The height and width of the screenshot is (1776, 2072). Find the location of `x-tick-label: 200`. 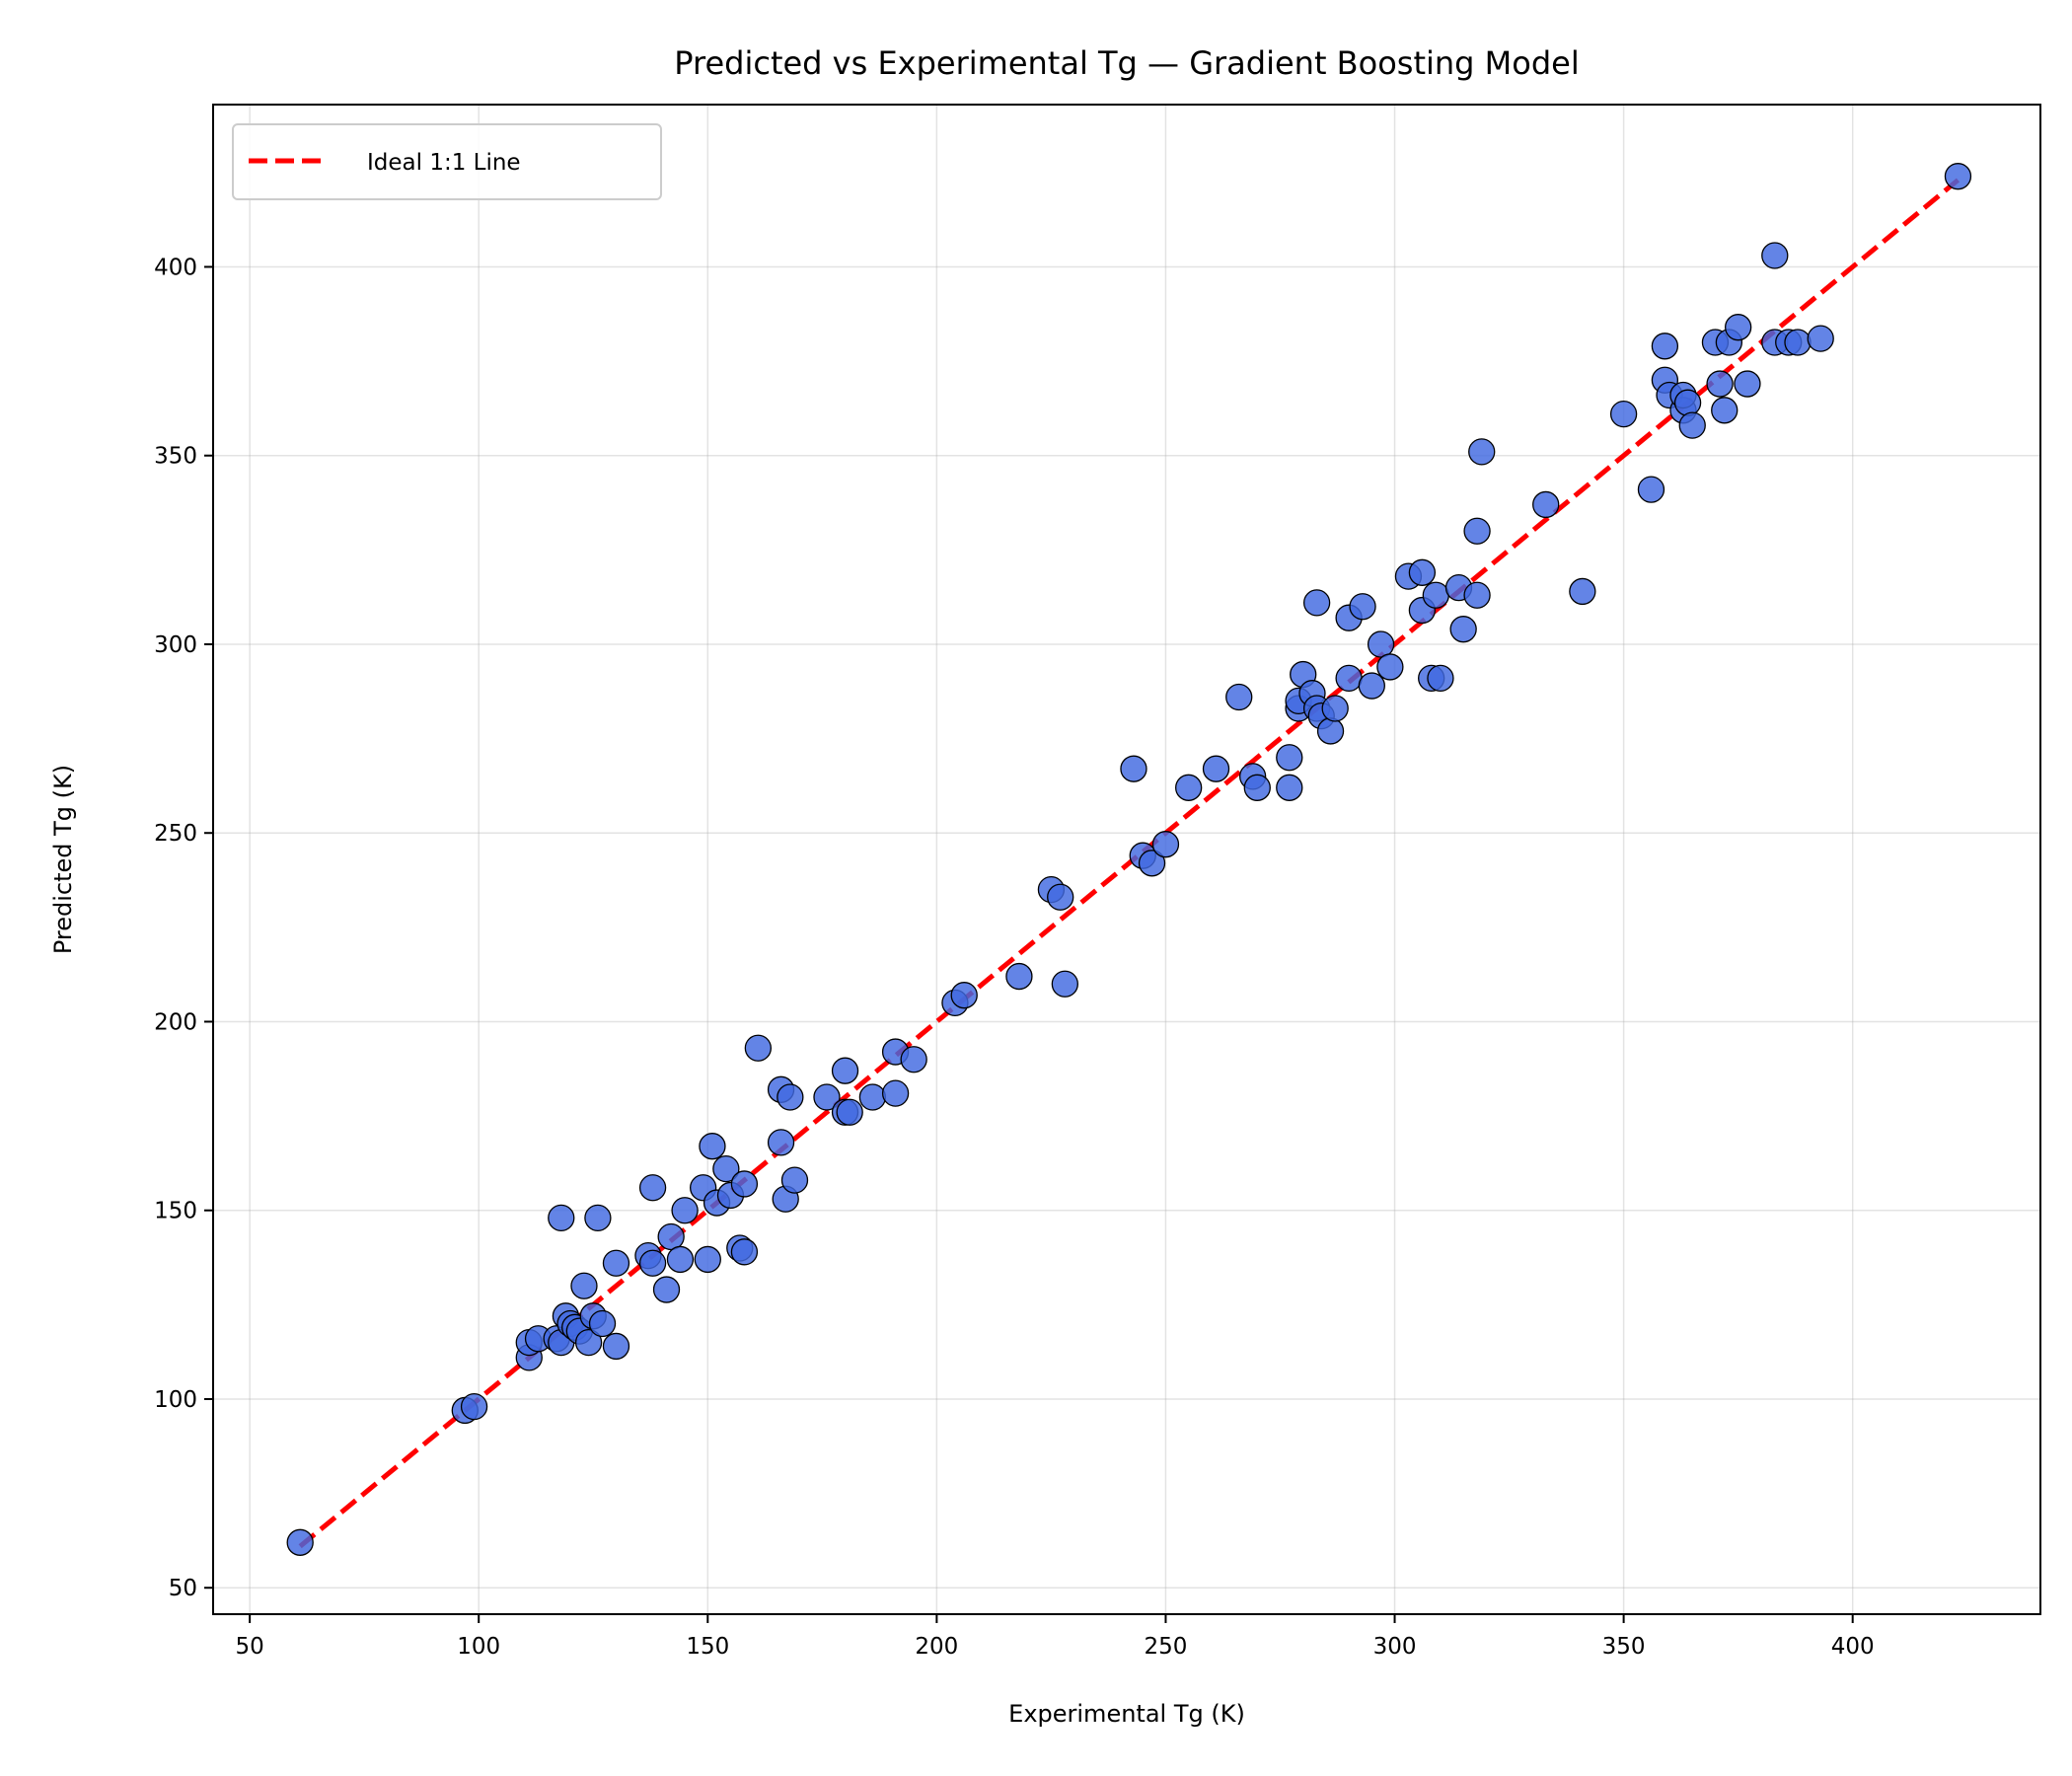

x-tick-label: 200 is located at coordinates (937, 1647).